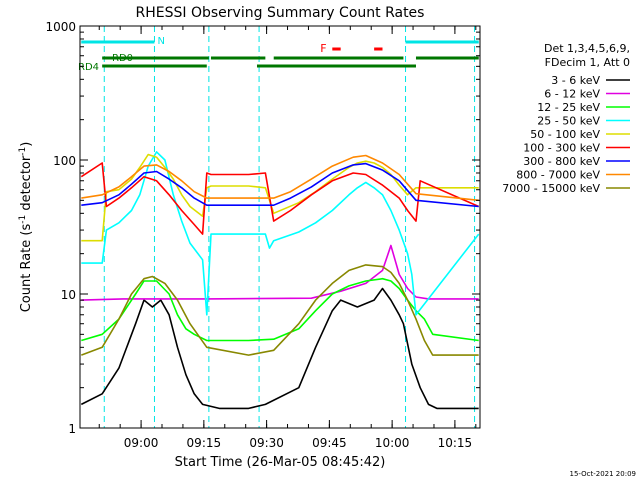 This screenshot has width=640, height=480. Describe the element at coordinates (568, 121) in the screenshot. I see `legend-label-3: 25 - 50 keV` at that location.